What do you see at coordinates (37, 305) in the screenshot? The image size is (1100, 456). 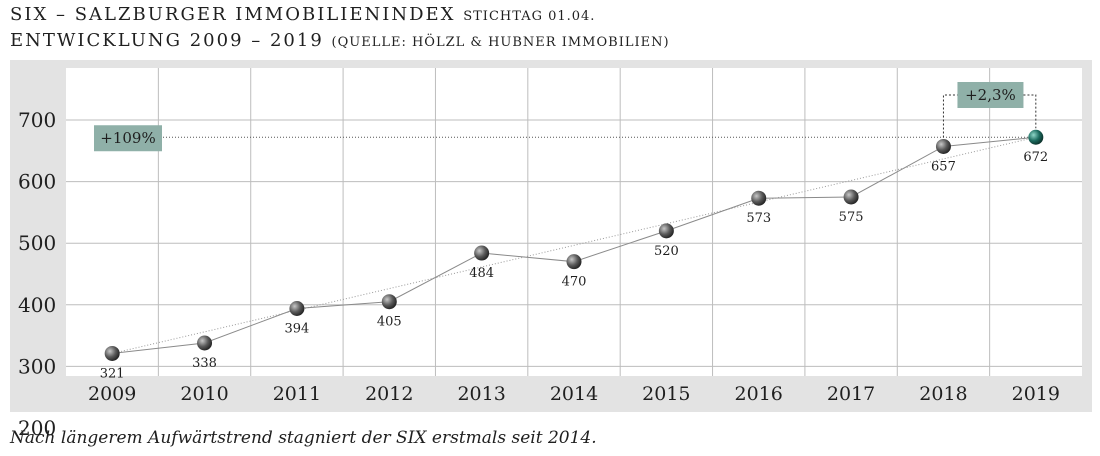 I see `y-tick-label: 400` at bounding box center [37, 305].